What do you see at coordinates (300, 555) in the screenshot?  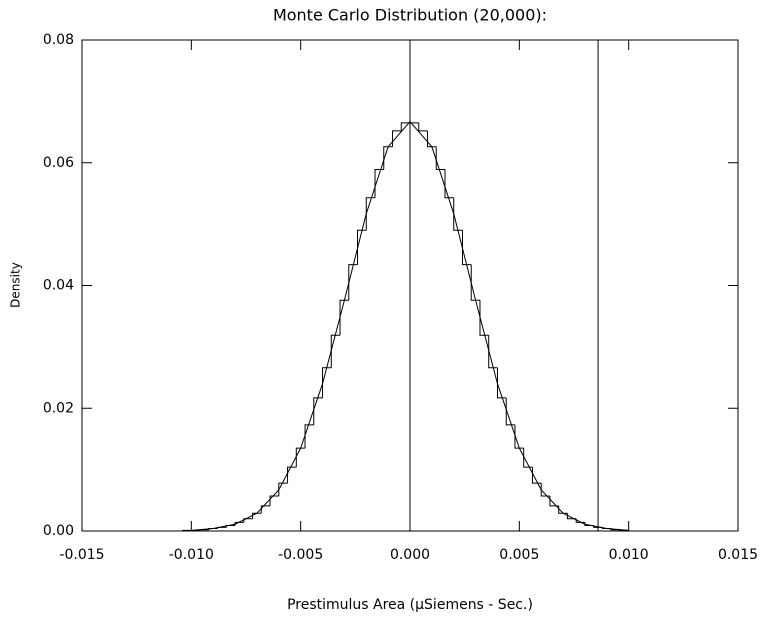 I see `x-tick-label: -0.005` at bounding box center [300, 555].